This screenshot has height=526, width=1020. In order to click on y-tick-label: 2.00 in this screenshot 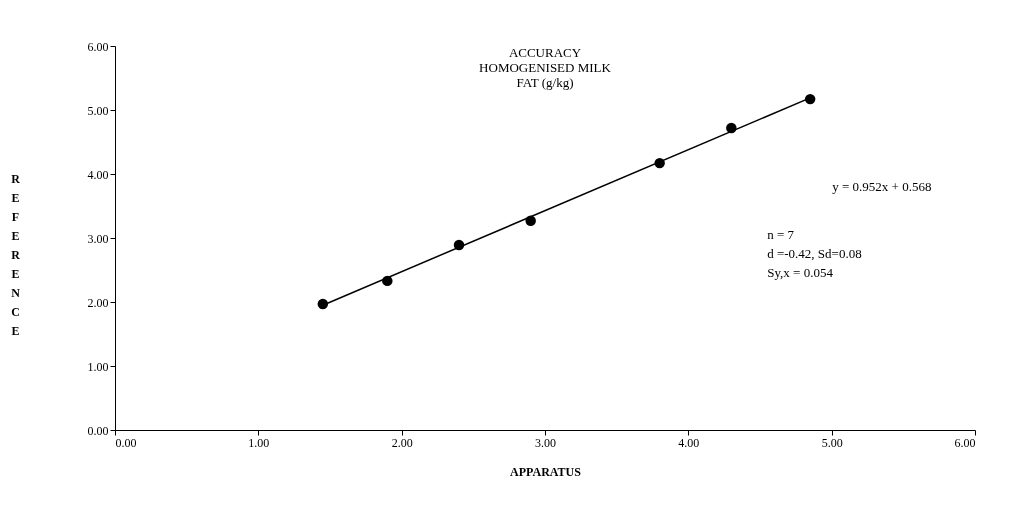, I will do `click(98, 302)`.